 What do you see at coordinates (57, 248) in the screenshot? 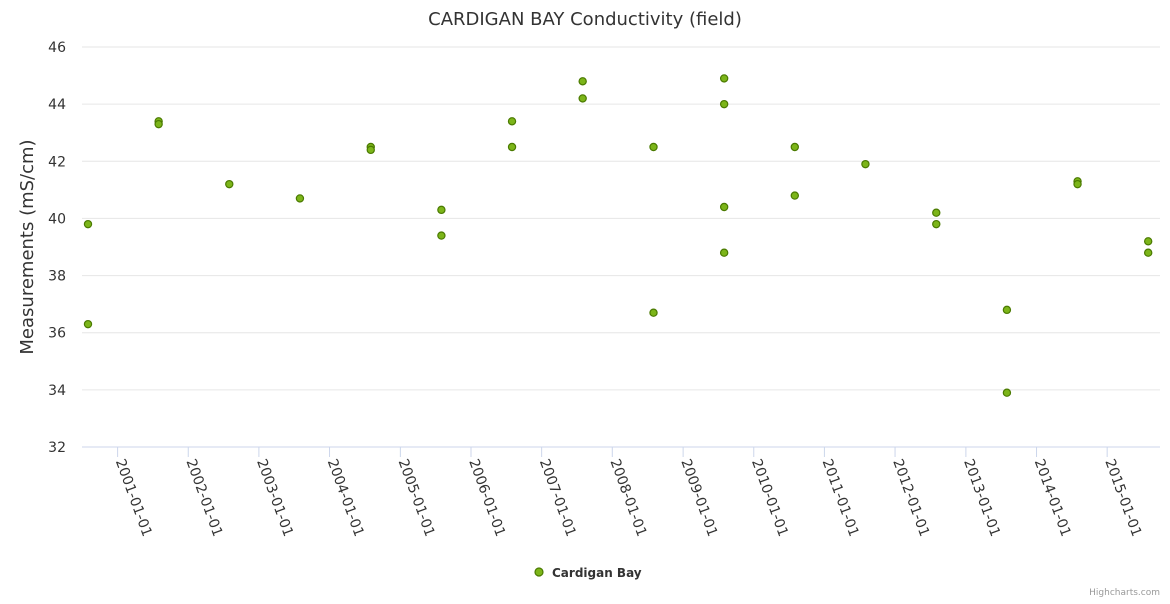
I see `y-axis: 32 34 36 38 40 42 44 46` at bounding box center [57, 248].